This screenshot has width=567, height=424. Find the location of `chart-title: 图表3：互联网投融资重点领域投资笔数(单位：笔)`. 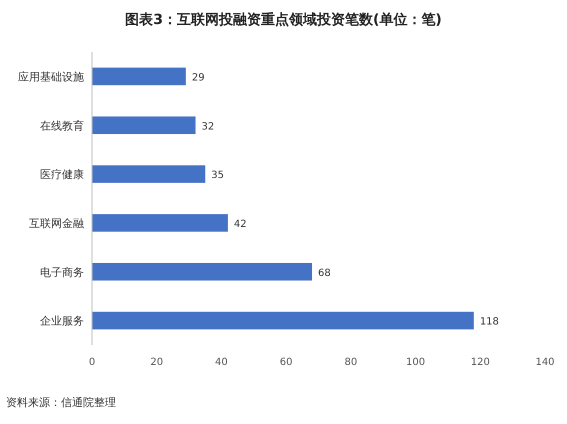

chart-title: 图表3：互联网投融资重点领域投资笔数(单位：笔) is located at coordinates (283, 20).